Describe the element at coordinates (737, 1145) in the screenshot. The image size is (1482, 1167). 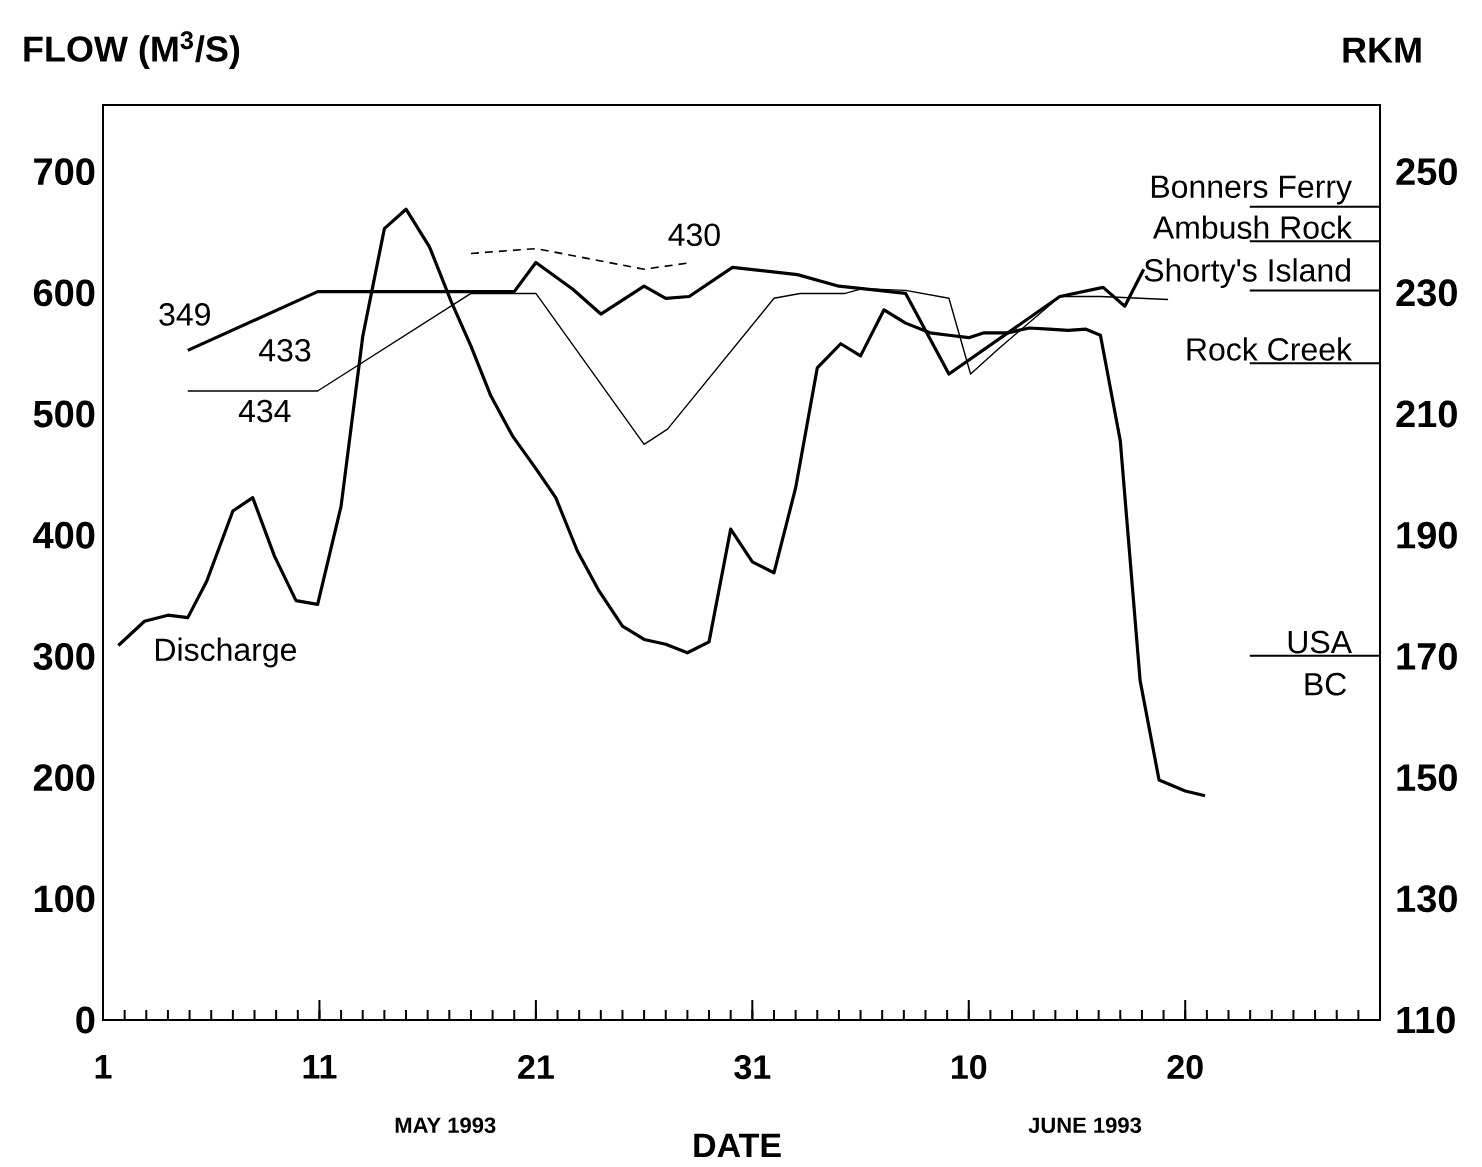
I see `x-axis-title: DATE` at that location.